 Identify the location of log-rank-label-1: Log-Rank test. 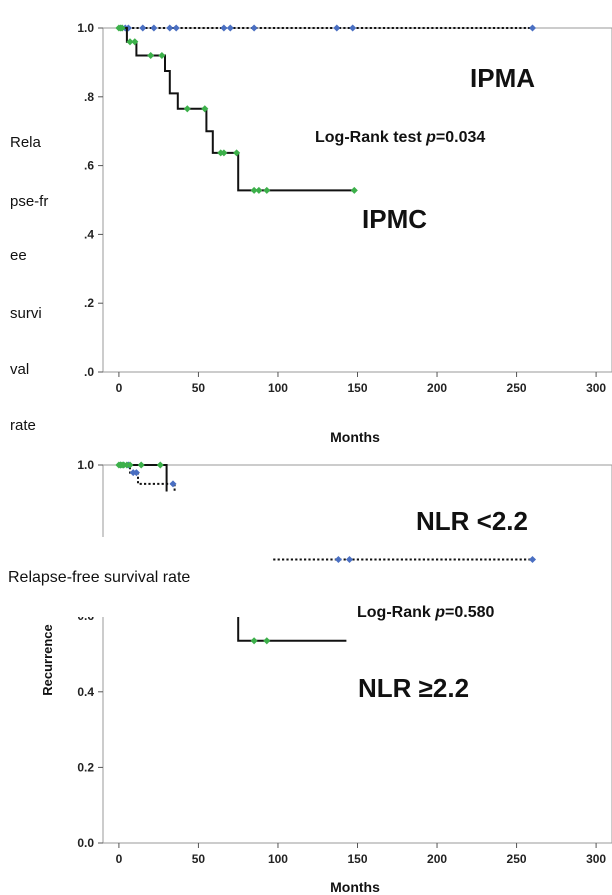
(370, 137).